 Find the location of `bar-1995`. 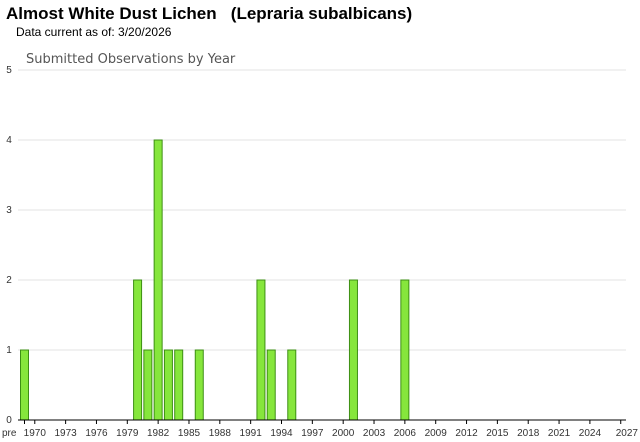

bar-1995 is located at coordinates (292, 385).